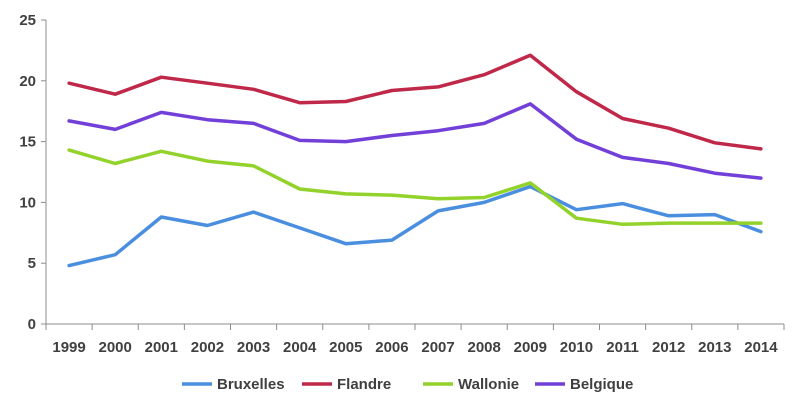 This screenshot has width=800, height=416. What do you see at coordinates (530, 347) in the screenshot?
I see `x-tick-label: 2009` at bounding box center [530, 347].